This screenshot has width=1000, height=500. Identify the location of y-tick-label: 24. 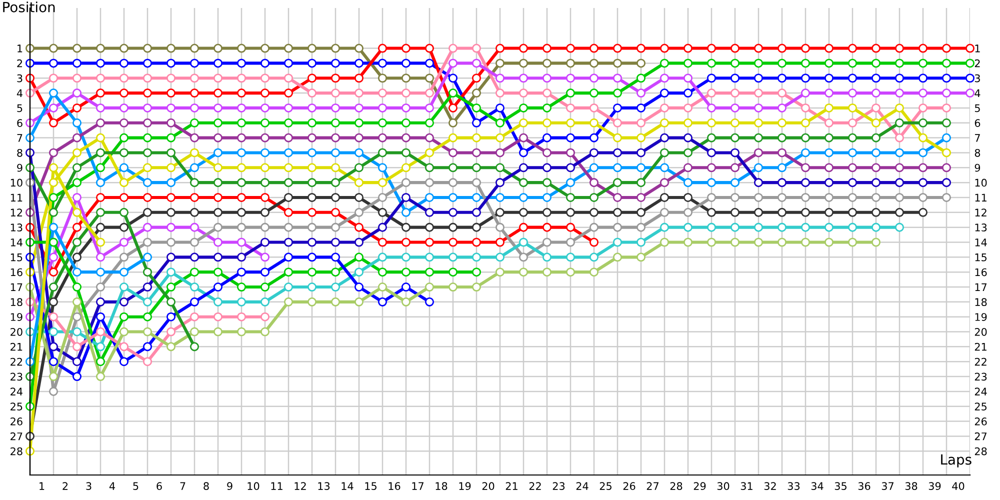
(16, 392).